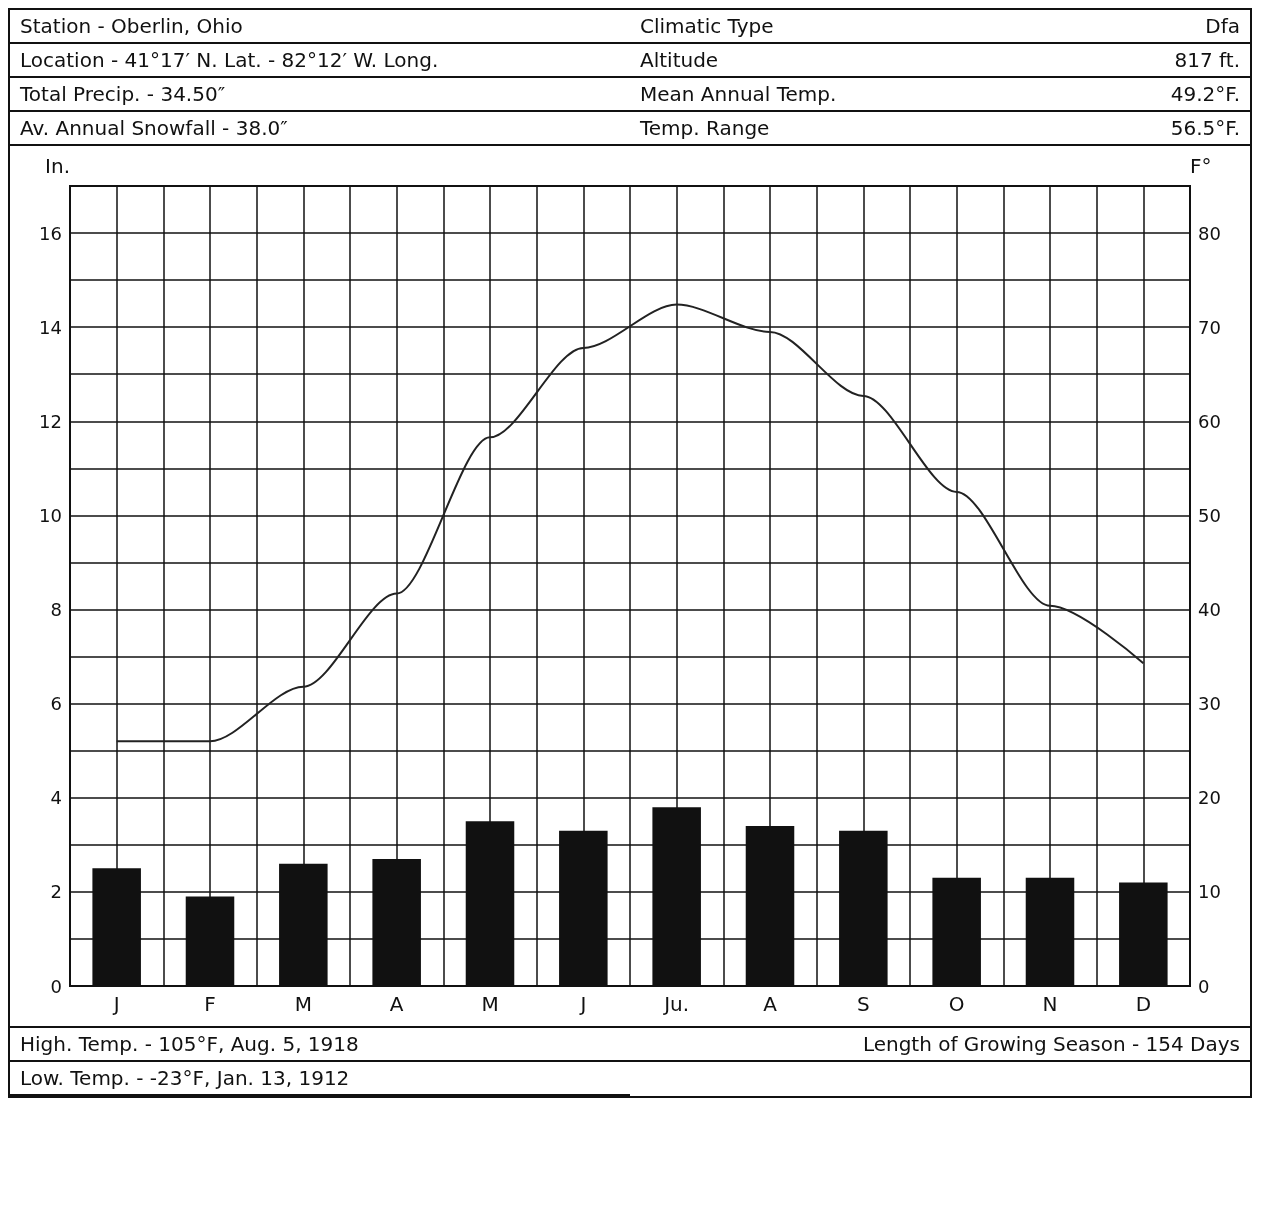 The image size is (1264, 1224). Describe the element at coordinates (56, 892) in the screenshot. I see `y-tick-label: 2` at that location.